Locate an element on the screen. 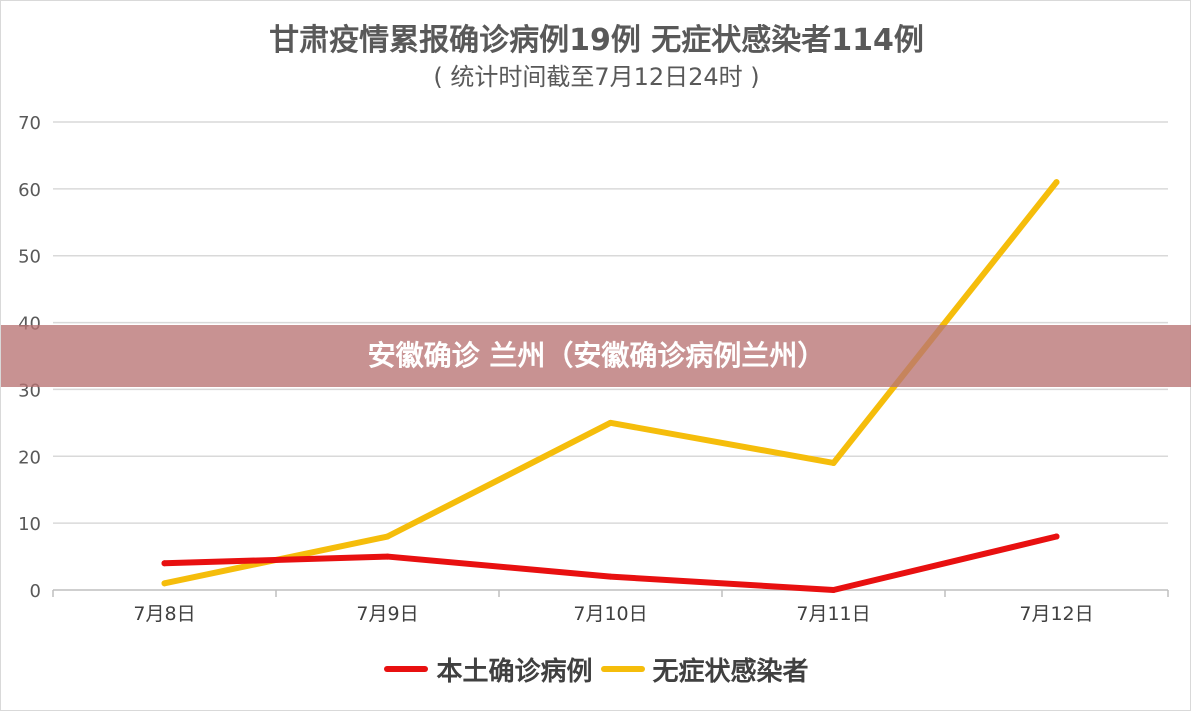 The image size is (1191, 712). x-tick-label: 7月12日 is located at coordinates (1056, 614).